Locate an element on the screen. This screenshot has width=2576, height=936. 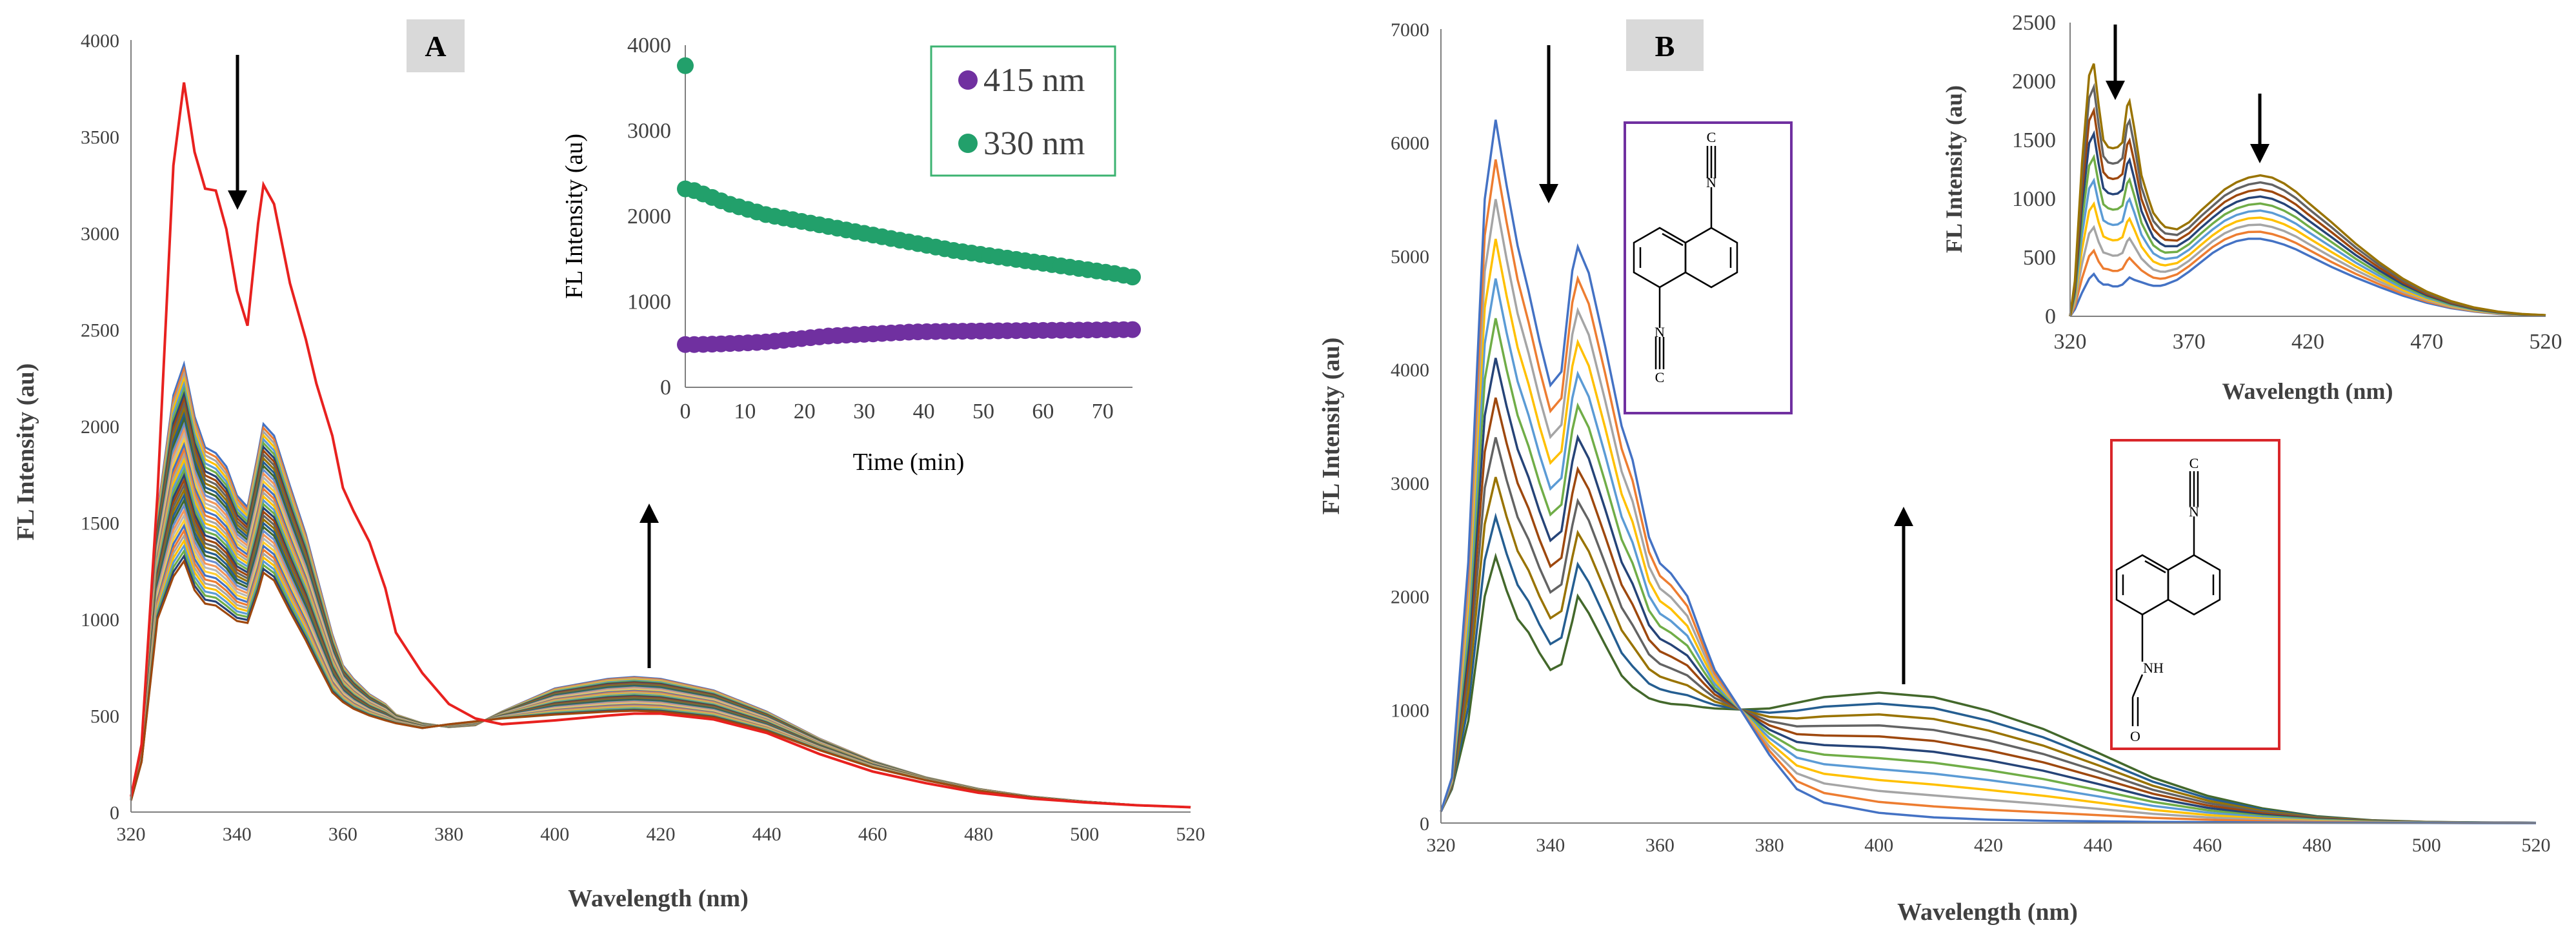
structure-2-box is located at coordinates (2195, 594).